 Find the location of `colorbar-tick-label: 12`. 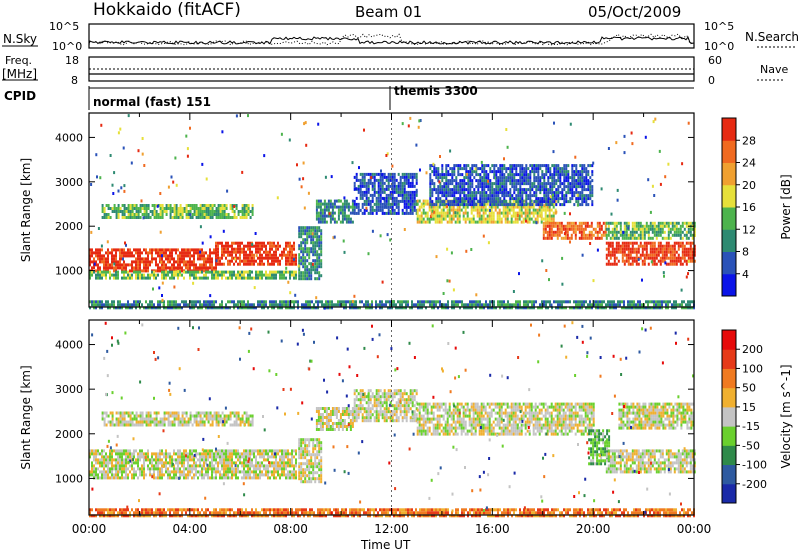

colorbar-tick-label: 12 is located at coordinates (749, 229).